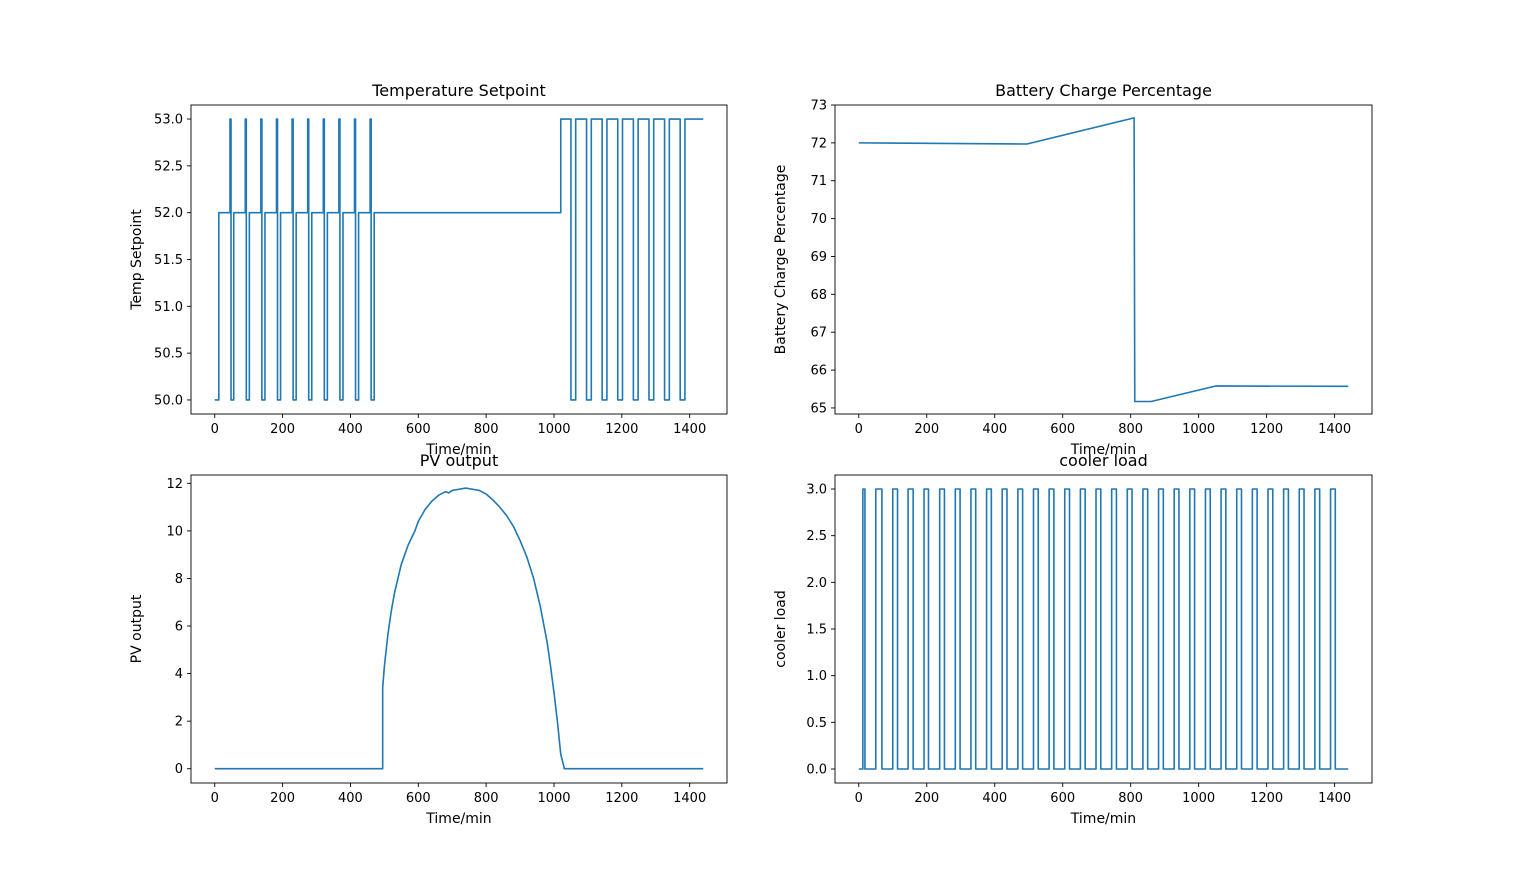 The width and height of the screenshot is (1525, 880). Describe the element at coordinates (1103, 460) in the screenshot. I see `chart-title: cooler load` at that location.